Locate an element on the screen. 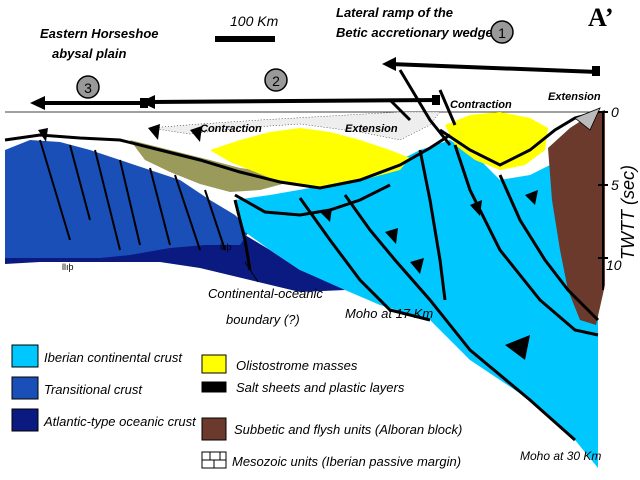 This screenshot has height=480, width=640. legend-item-salt: Salt sheets and plastic layers is located at coordinates (303, 387).